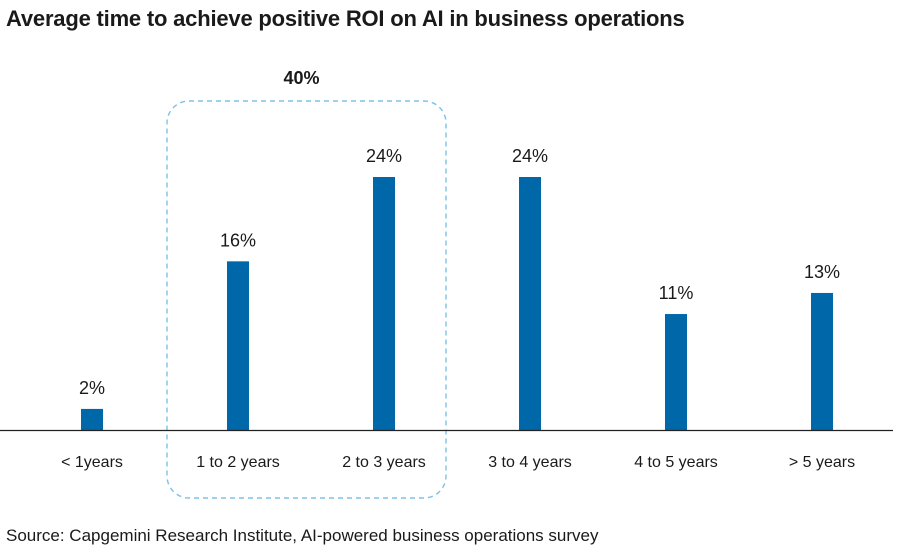 Image resolution: width=900 pixels, height=553 pixels. I want to click on category-label-5: 4 to 5 years, so click(676, 462).